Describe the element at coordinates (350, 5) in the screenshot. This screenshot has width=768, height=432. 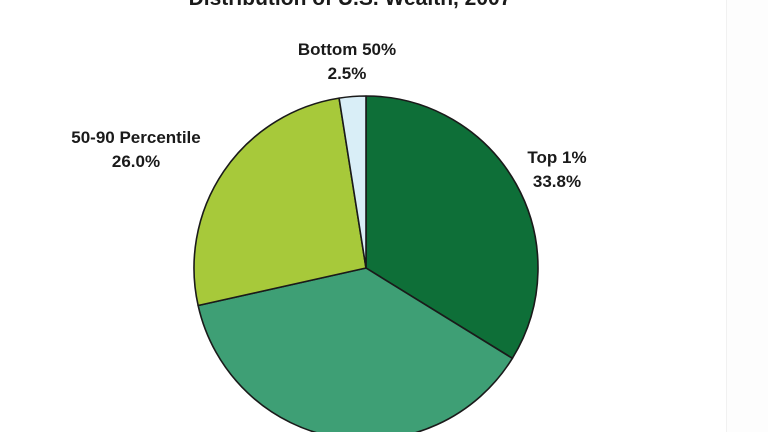
I see `chart-title: Distribution of U.S. Wealth, 2007` at that location.